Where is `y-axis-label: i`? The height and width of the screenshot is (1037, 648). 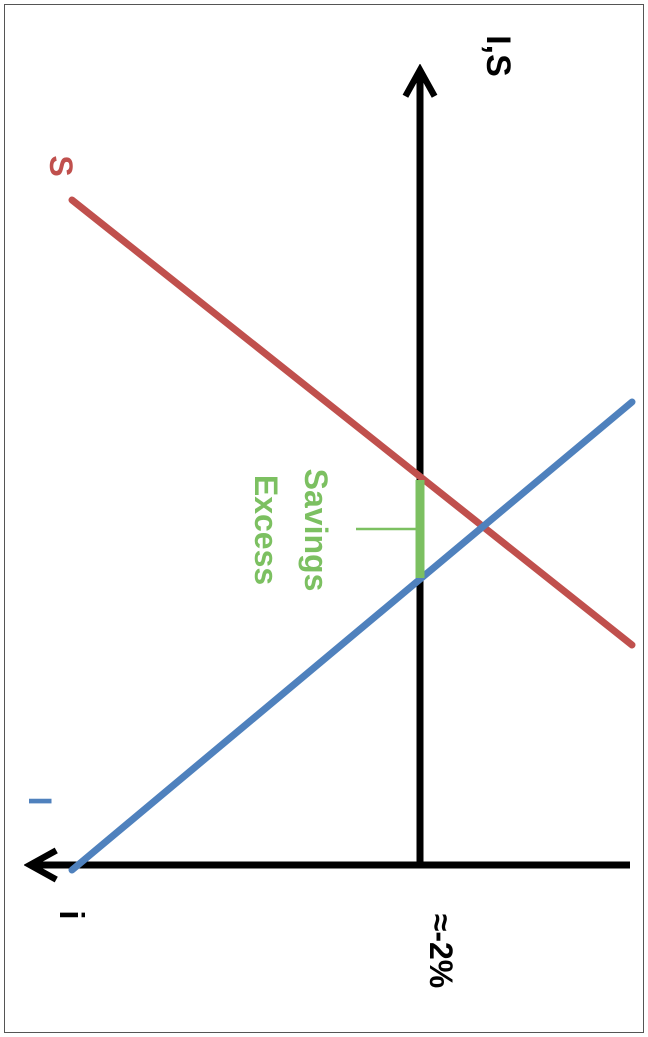 y-axis-label: i is located at coordinates (71, 914).